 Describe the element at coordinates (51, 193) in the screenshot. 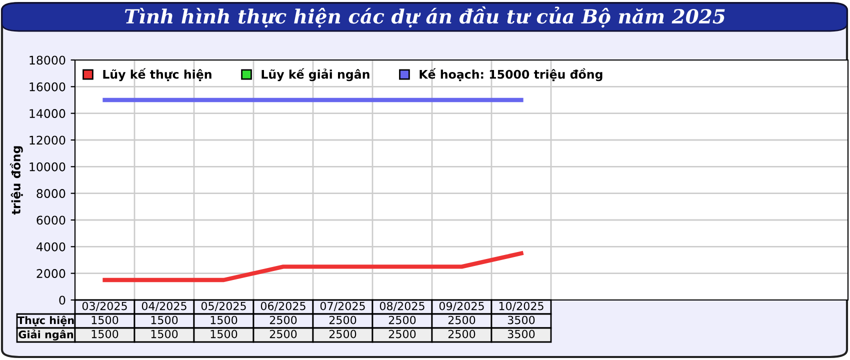

I see `y-tick-label: 8000` at that location.